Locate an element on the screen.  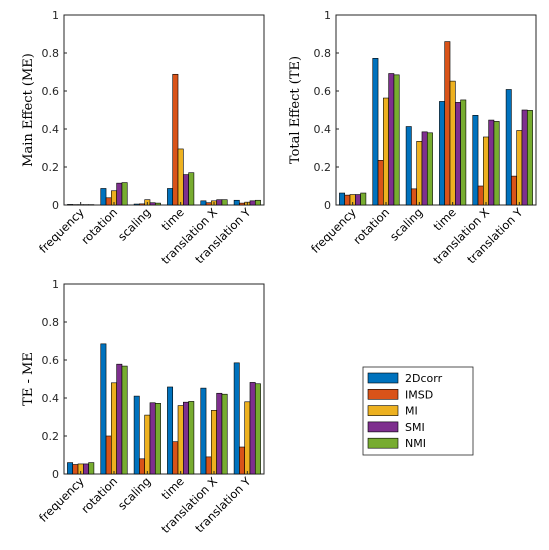
legend-label: 2Dcorr is located at coordinates (424, 378).